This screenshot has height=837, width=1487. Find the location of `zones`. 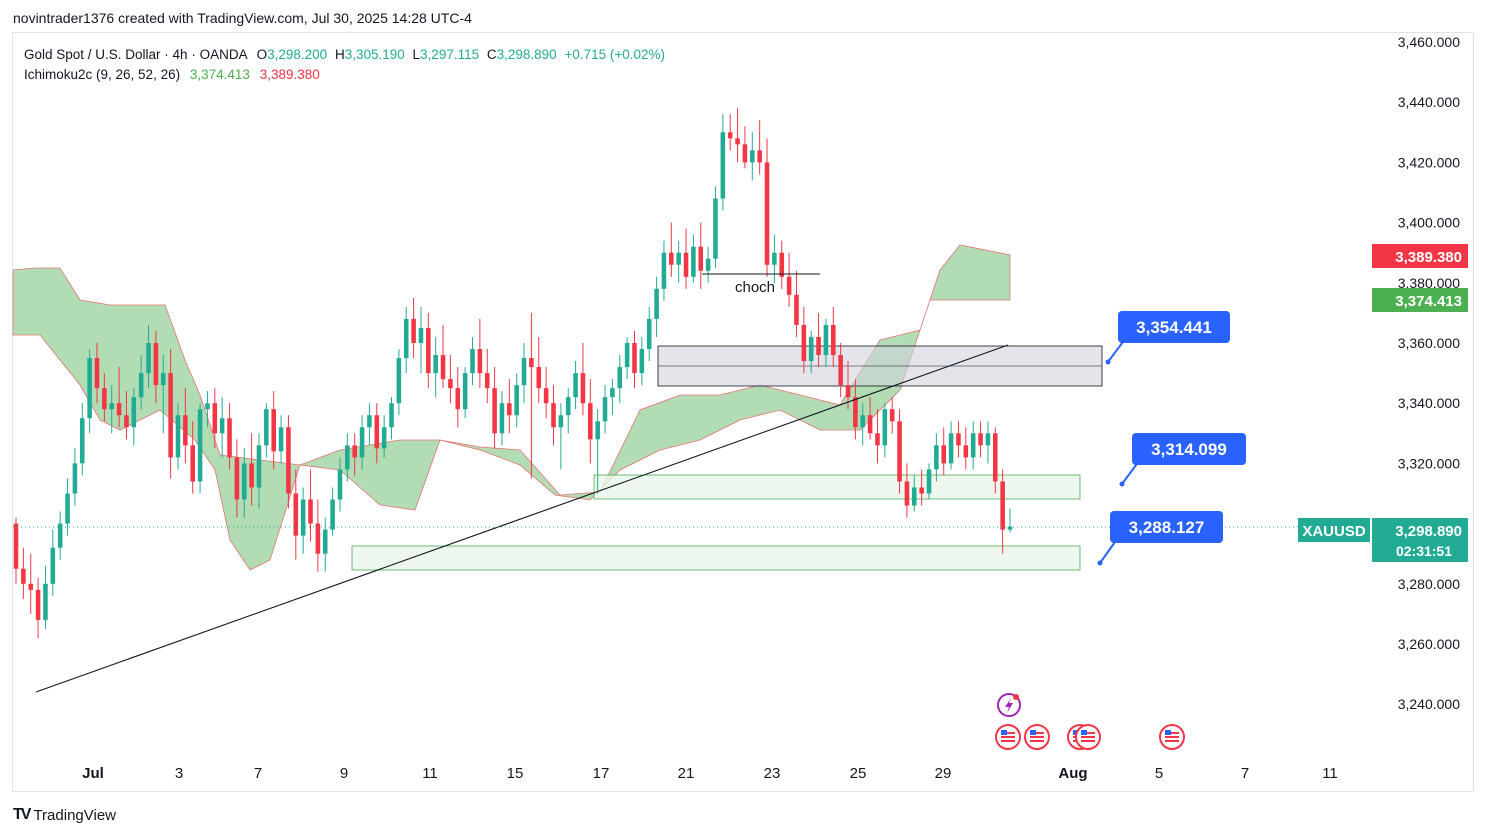

zones is located at coordinates (727, 458).